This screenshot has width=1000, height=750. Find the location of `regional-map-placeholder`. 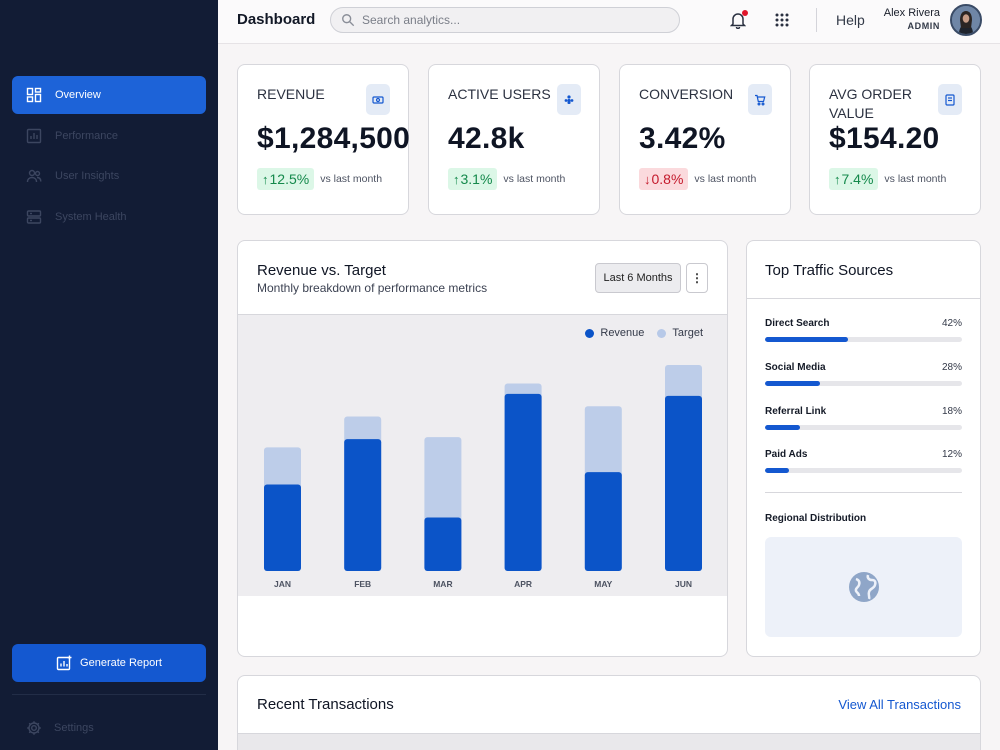

regional-map-placeholder is located at coordinates (863, 587).